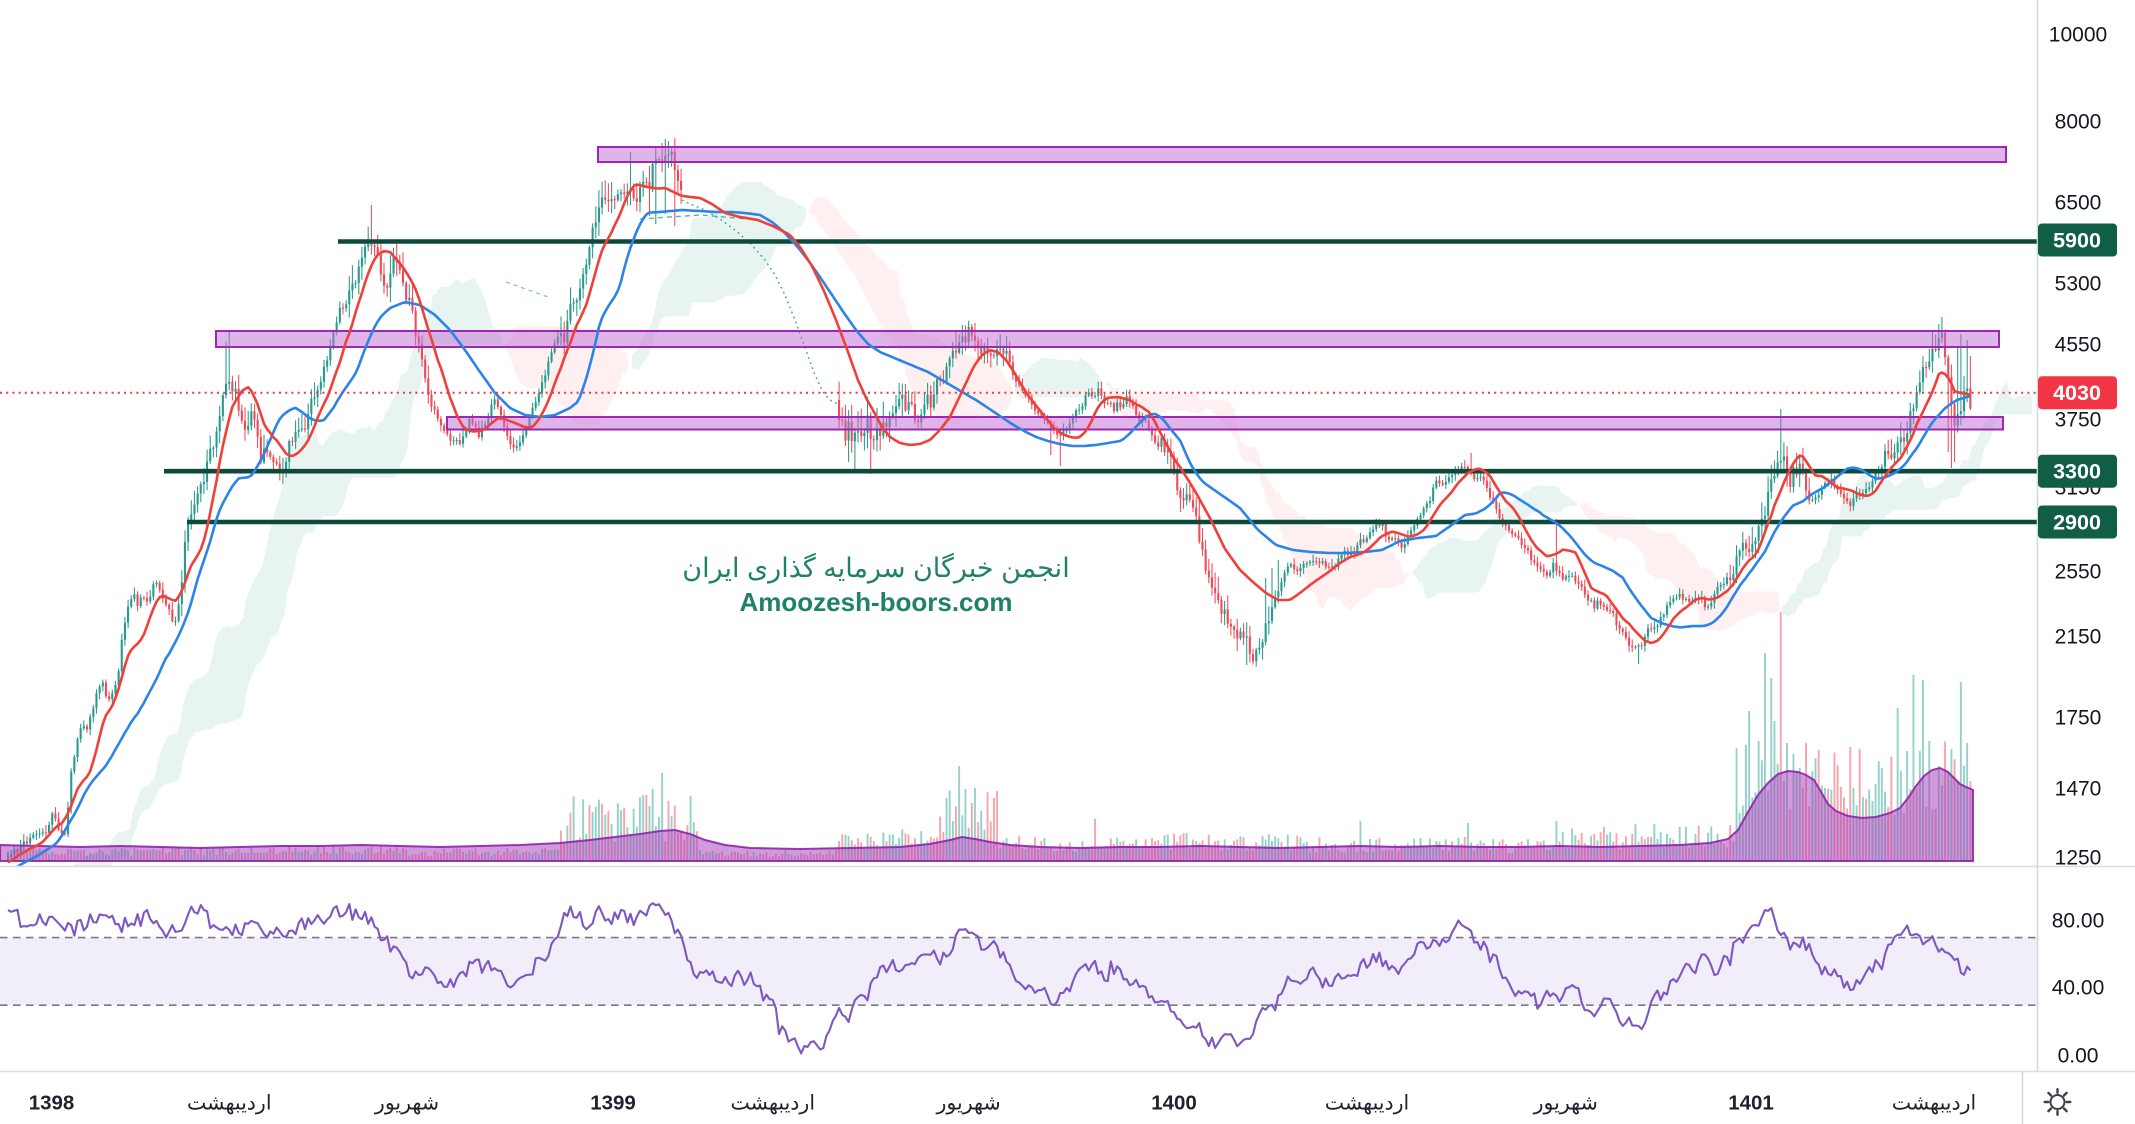 Image resolution: width=2135 pixels, height=1124 pixels. What do you see at coordinates (2078, 203) in the screenshot?
I see `svg-text: 6500` at bounding box center [2078, 203].